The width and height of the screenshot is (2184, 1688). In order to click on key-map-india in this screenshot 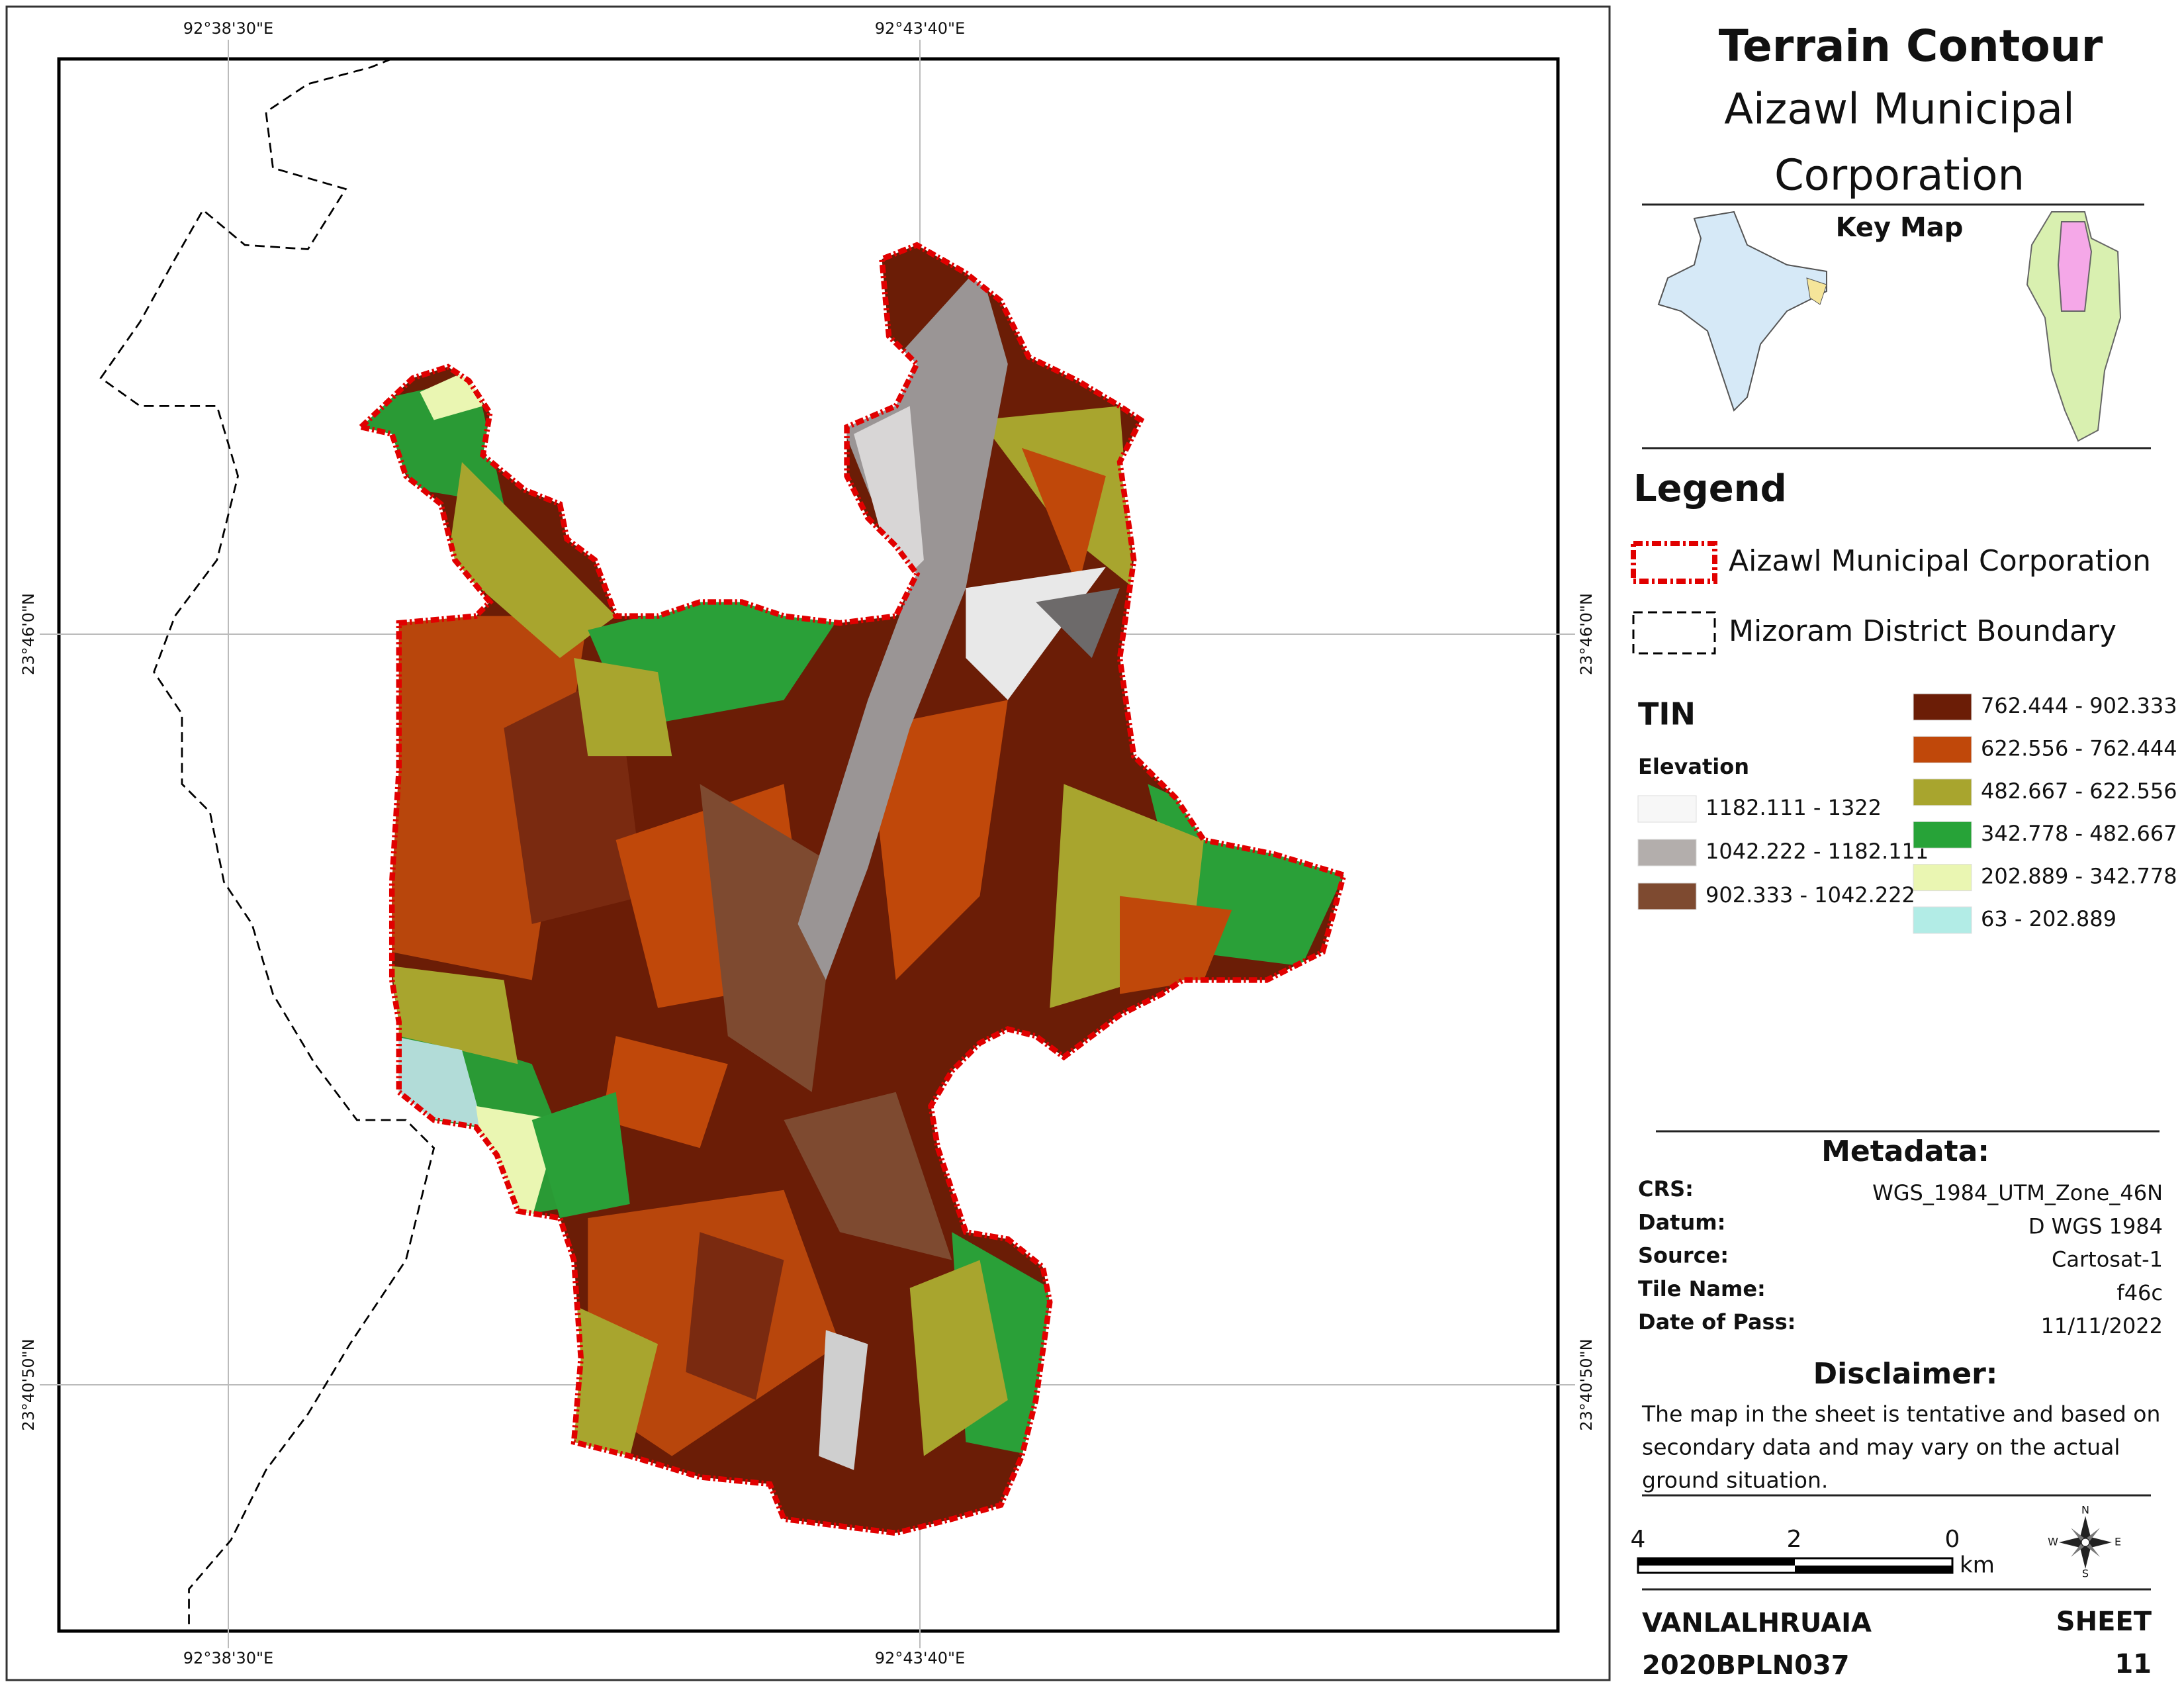, I will do `click(1742, 311)`.